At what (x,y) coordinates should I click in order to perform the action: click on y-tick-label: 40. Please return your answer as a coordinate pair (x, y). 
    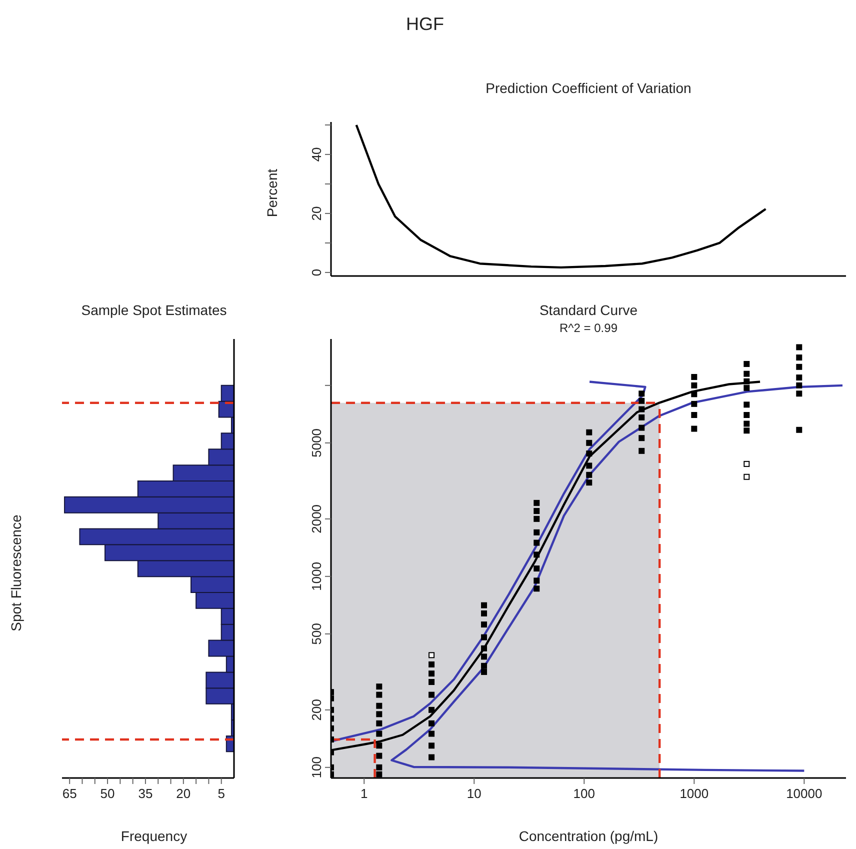
    Looking at the image, I should click on (316, 154).